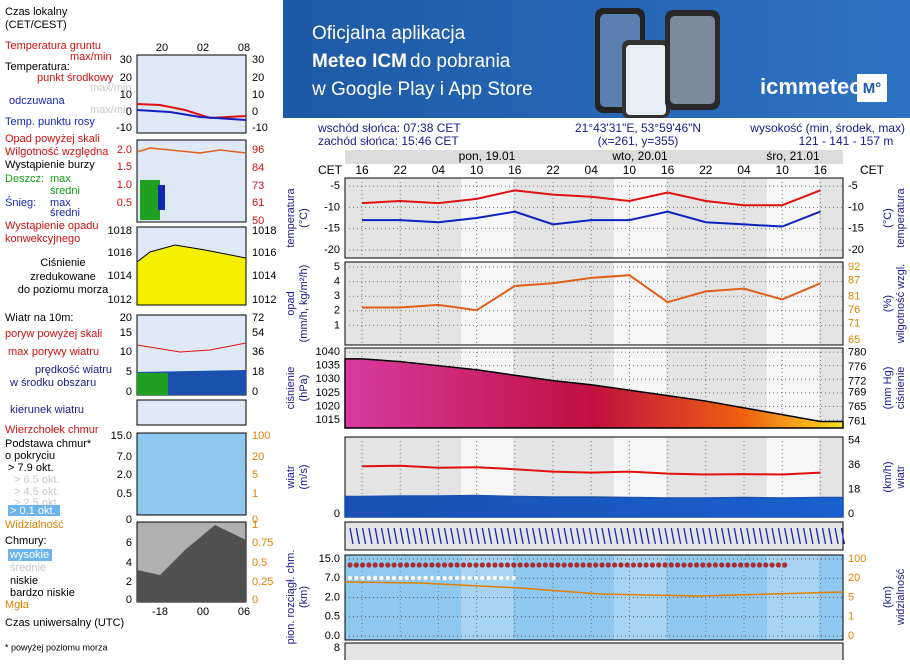 The image size is (910, 665). I want to click on legend-text: w środku obszaru, so click(52, 383).